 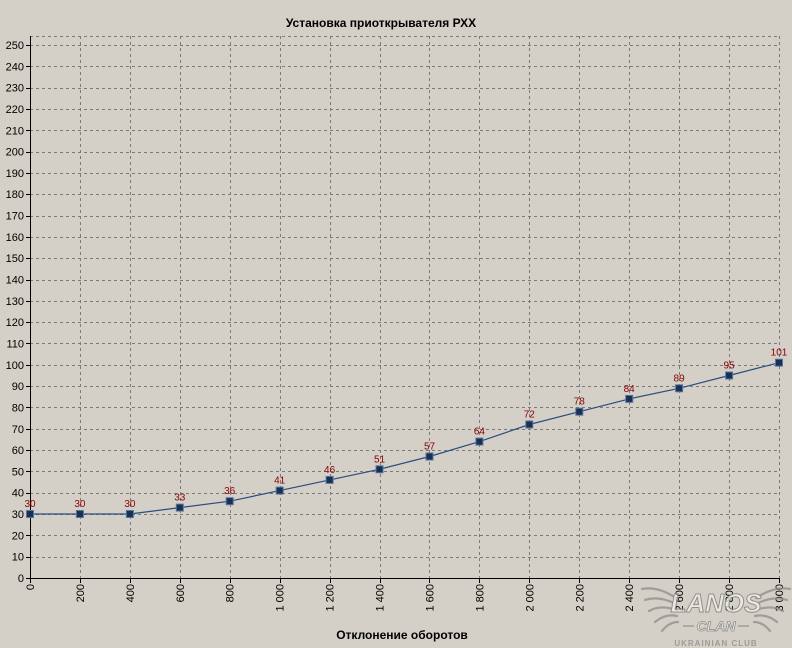 I want to click on y-tick-label: 250, so click(x=15, y=46).